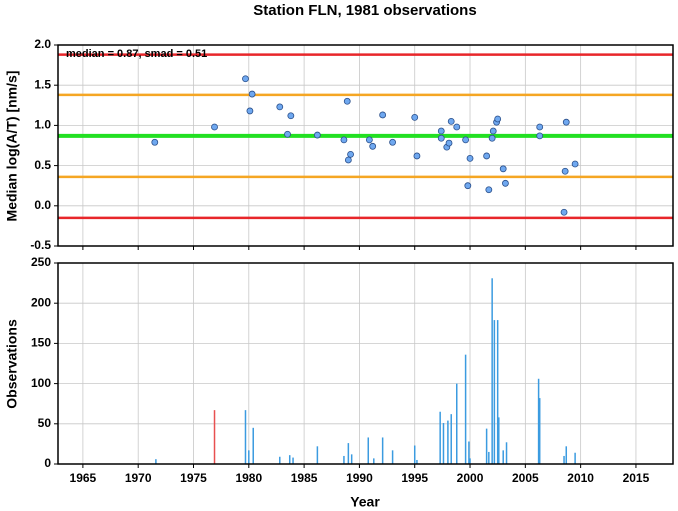  Describe the element at coordinates (41, 343) in the screenshot. I see `y-tick-label: 150` at that location.